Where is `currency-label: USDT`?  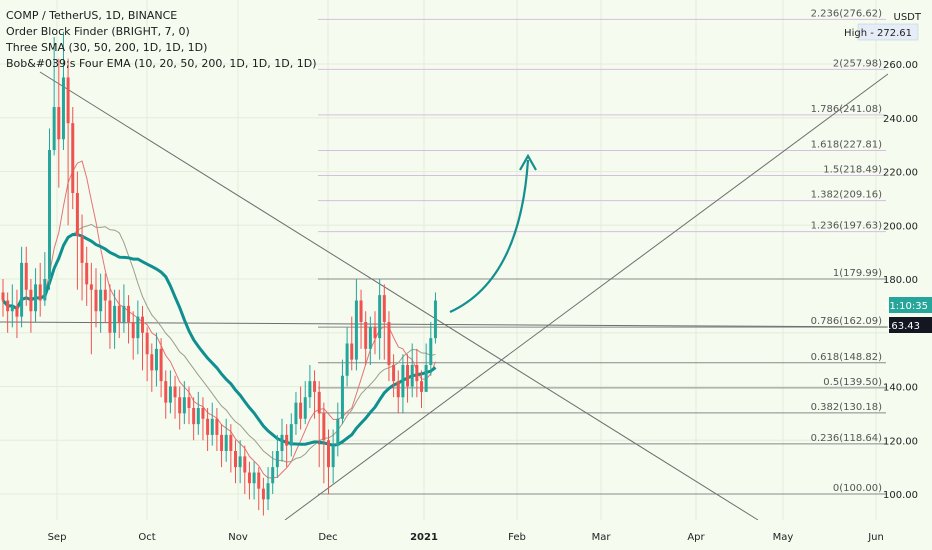 currency-label: USDT is located at coordinates (908, 17).